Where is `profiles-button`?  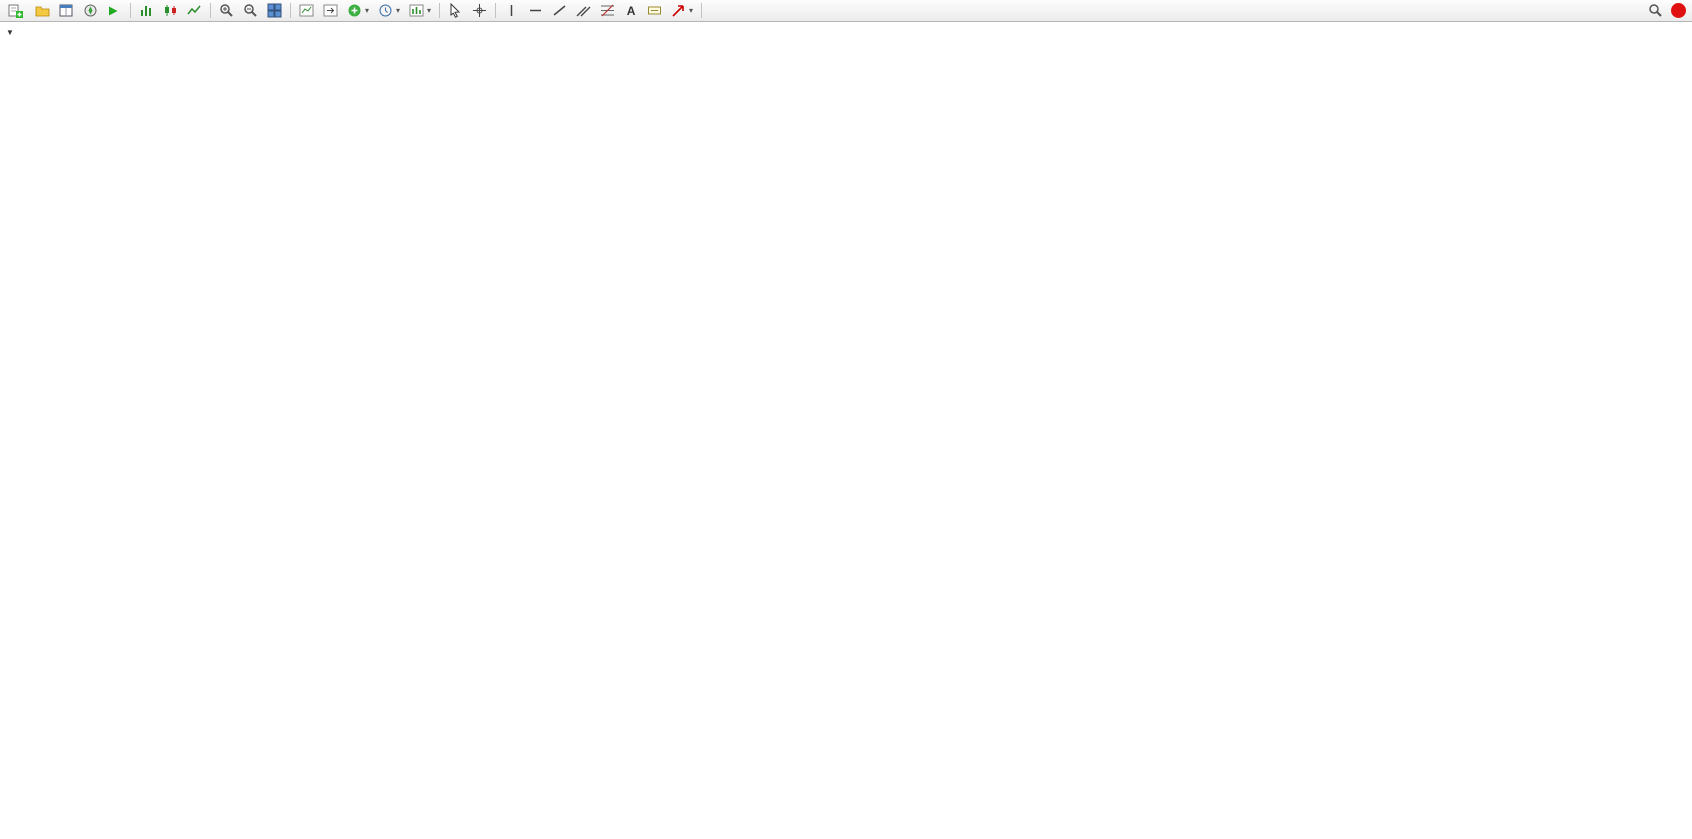
profiles-button is located at coordinates (42, 11).